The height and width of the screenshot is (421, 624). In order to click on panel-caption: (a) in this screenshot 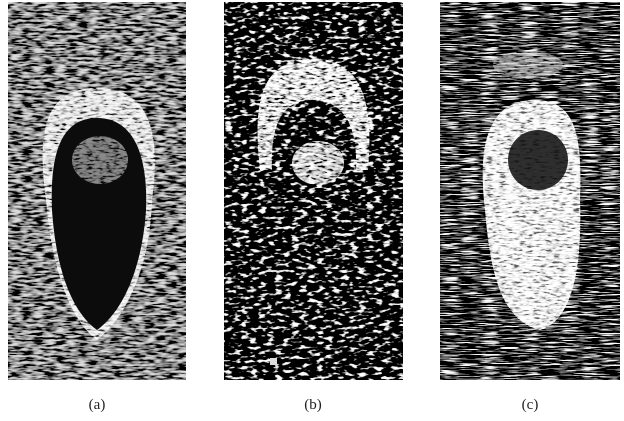, I will do `click(97, 405)`.